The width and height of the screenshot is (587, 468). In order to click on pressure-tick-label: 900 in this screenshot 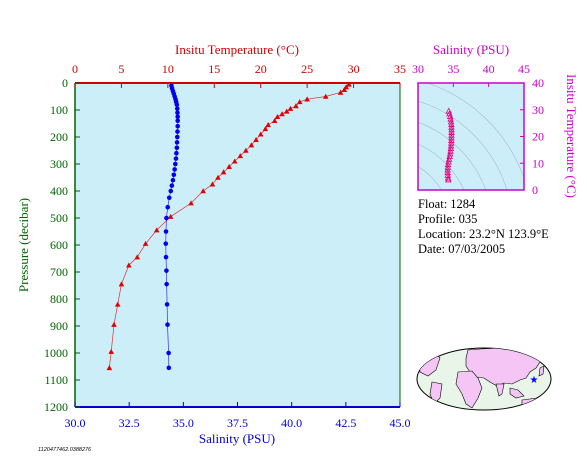, I will do `click(59, 326)`.